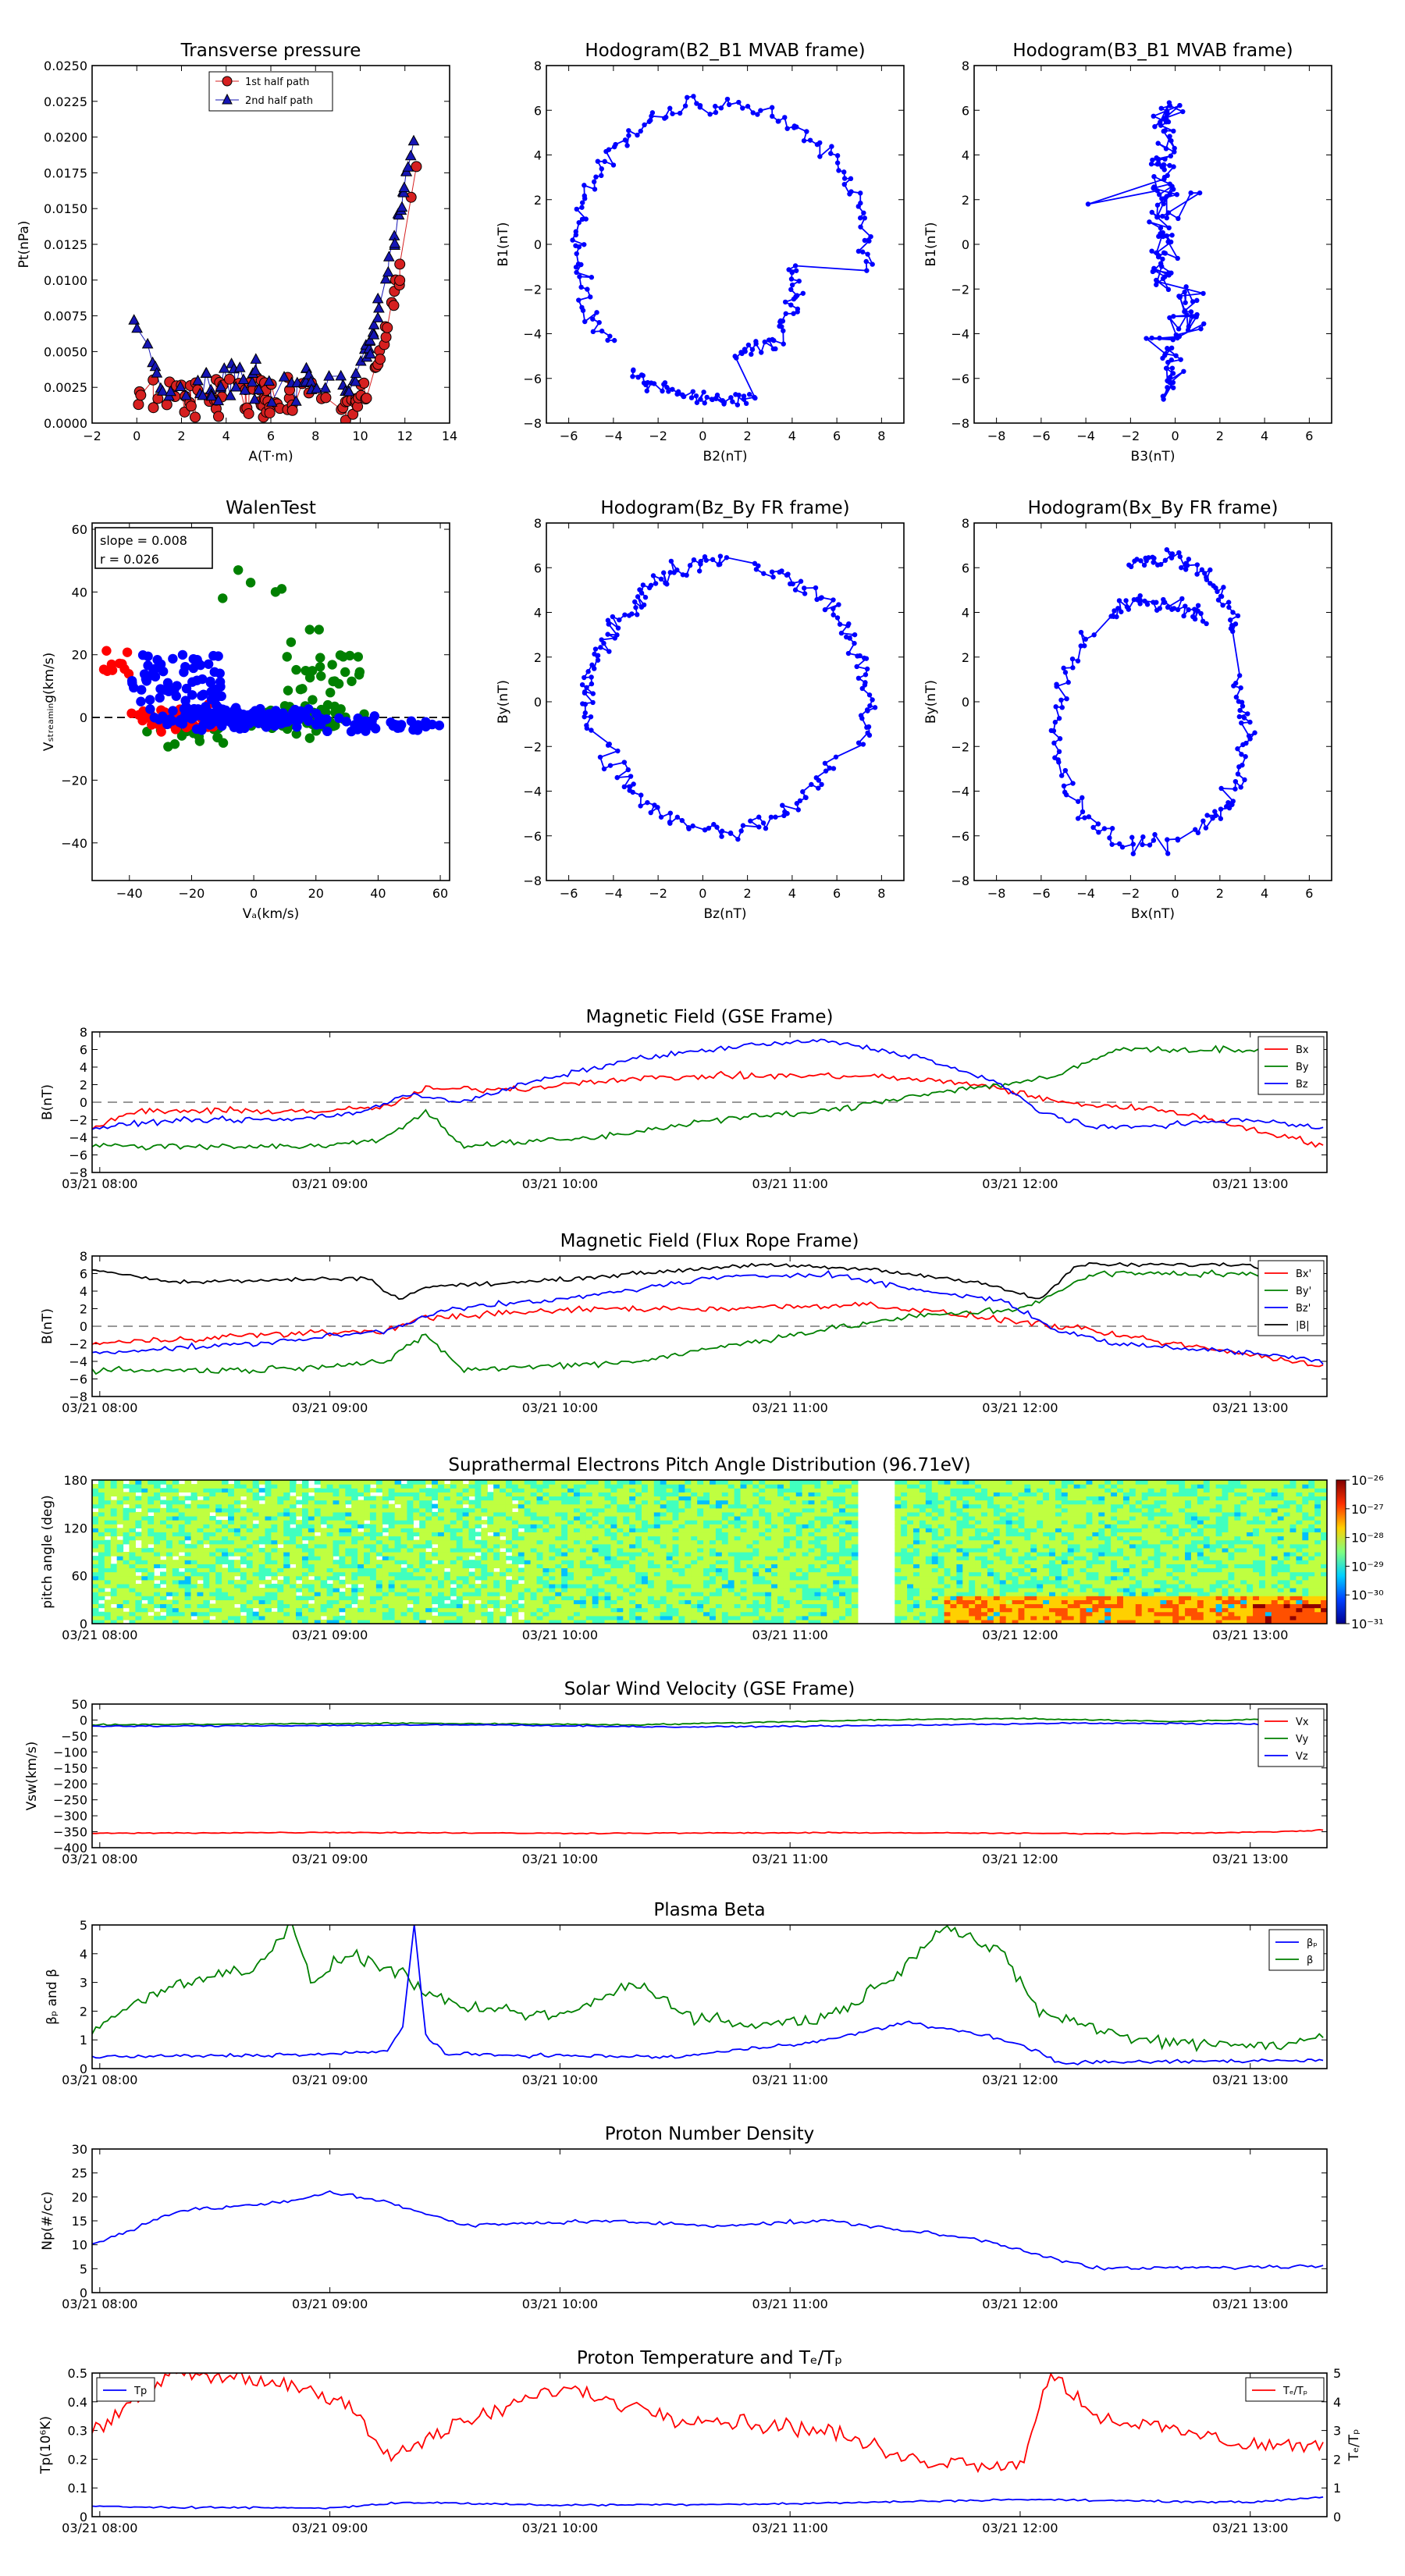  Describe the element at coordinates (1175, 436) in the screenshot. I see `h2-xtick-label: 0` at that location.